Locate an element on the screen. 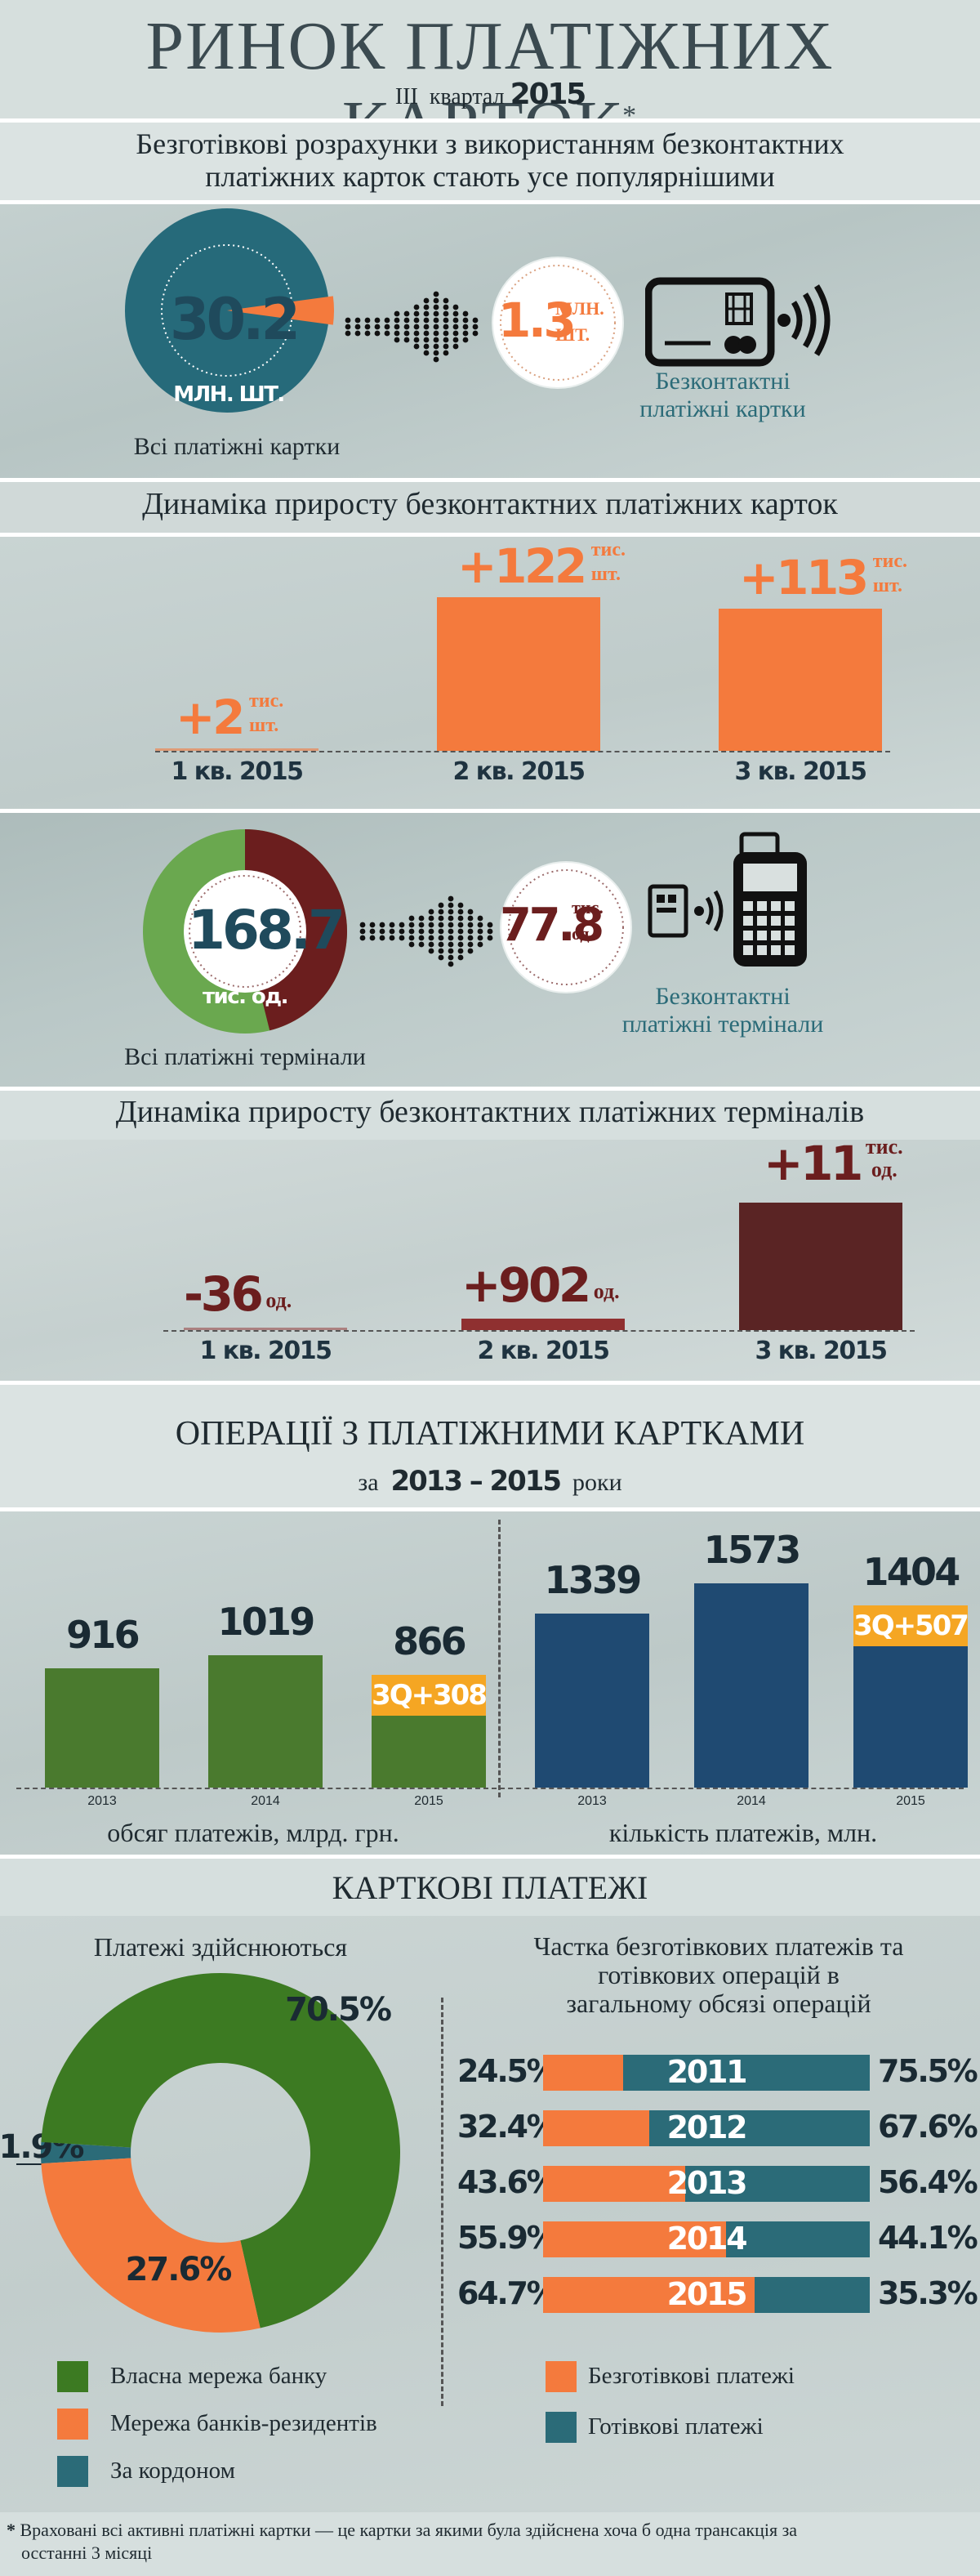 The height and width of the screenshot is (2576, 980). operations-value-label: 1573 is located at coordinates (752, 1550).